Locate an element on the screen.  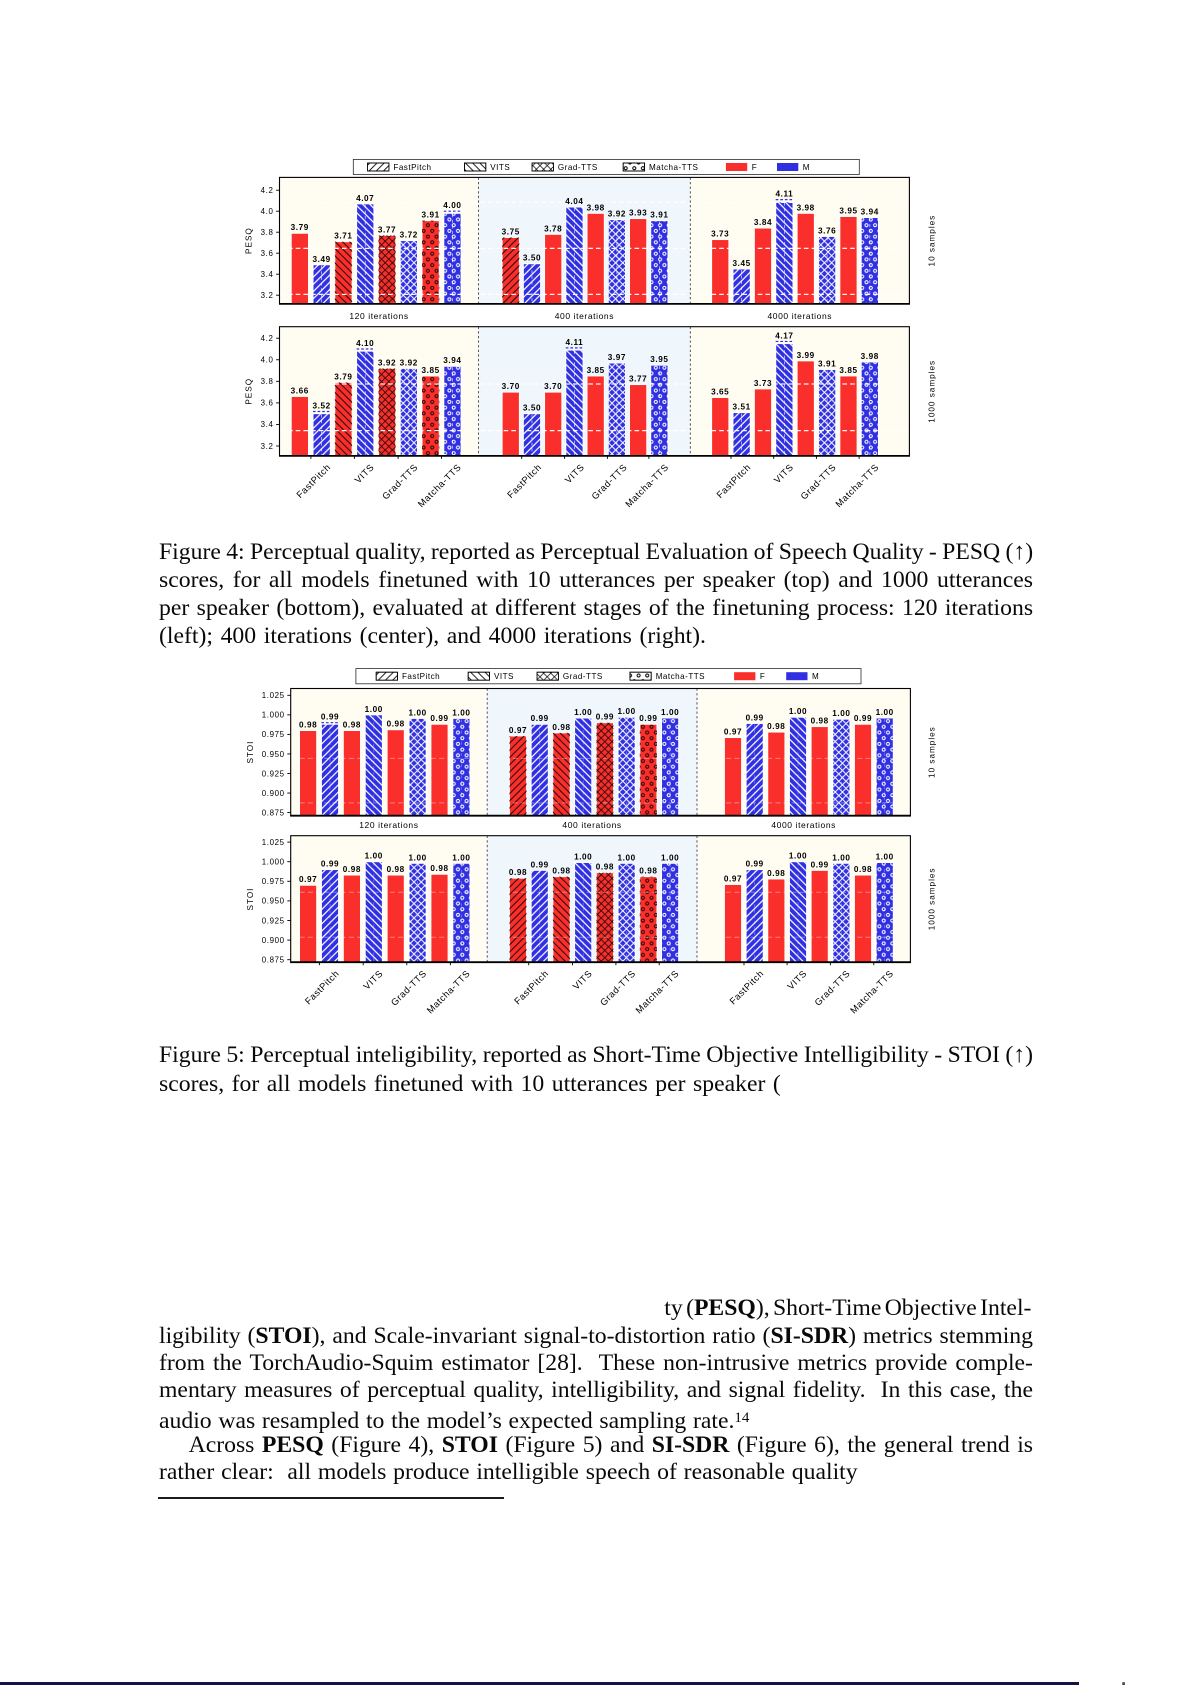
svg-text: 4.17 is located at coordinates (784, 335).